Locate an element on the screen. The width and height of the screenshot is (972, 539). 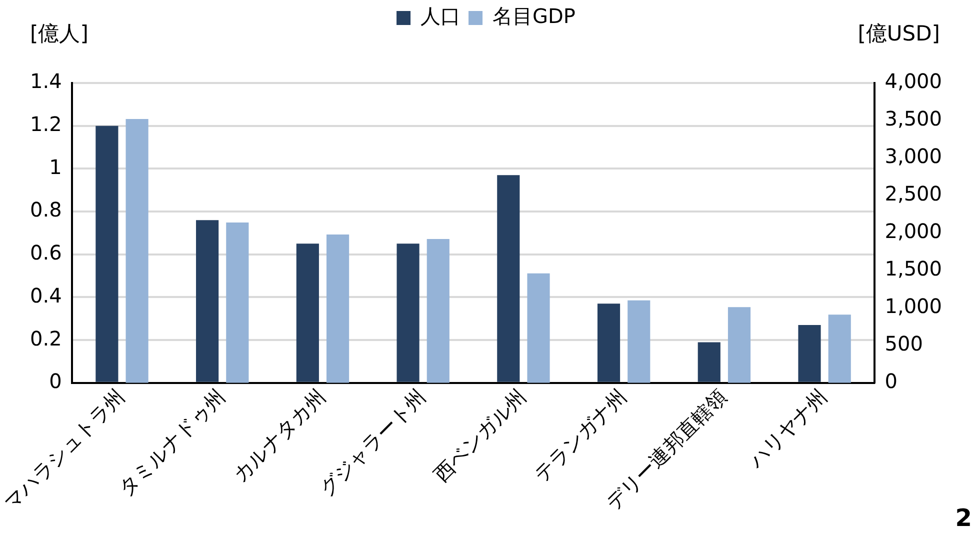
y2-tick-label: 1,000 is located at coordinates (913, 306).